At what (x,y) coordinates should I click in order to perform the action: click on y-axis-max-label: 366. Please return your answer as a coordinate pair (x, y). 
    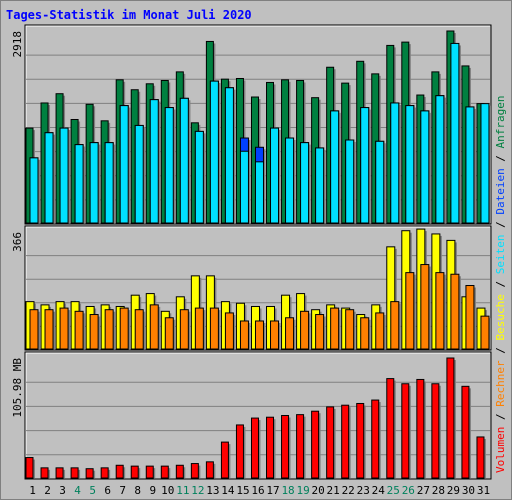
    Looking at the image, I should click on (17, 242).